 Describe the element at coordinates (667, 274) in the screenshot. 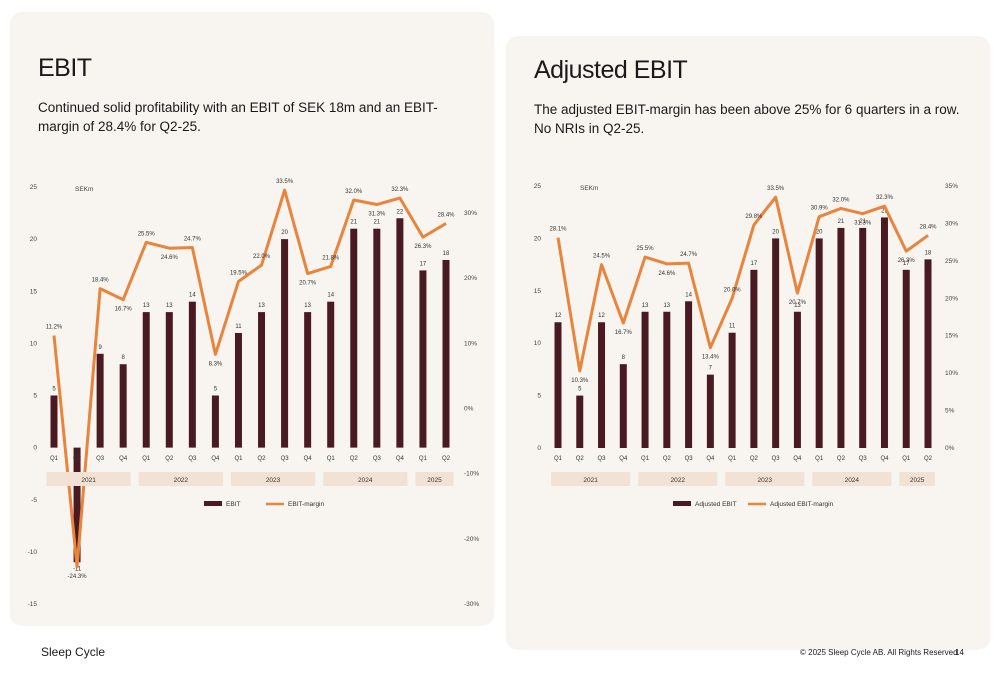

I see `margin-value-label: 24.6%` at that location.